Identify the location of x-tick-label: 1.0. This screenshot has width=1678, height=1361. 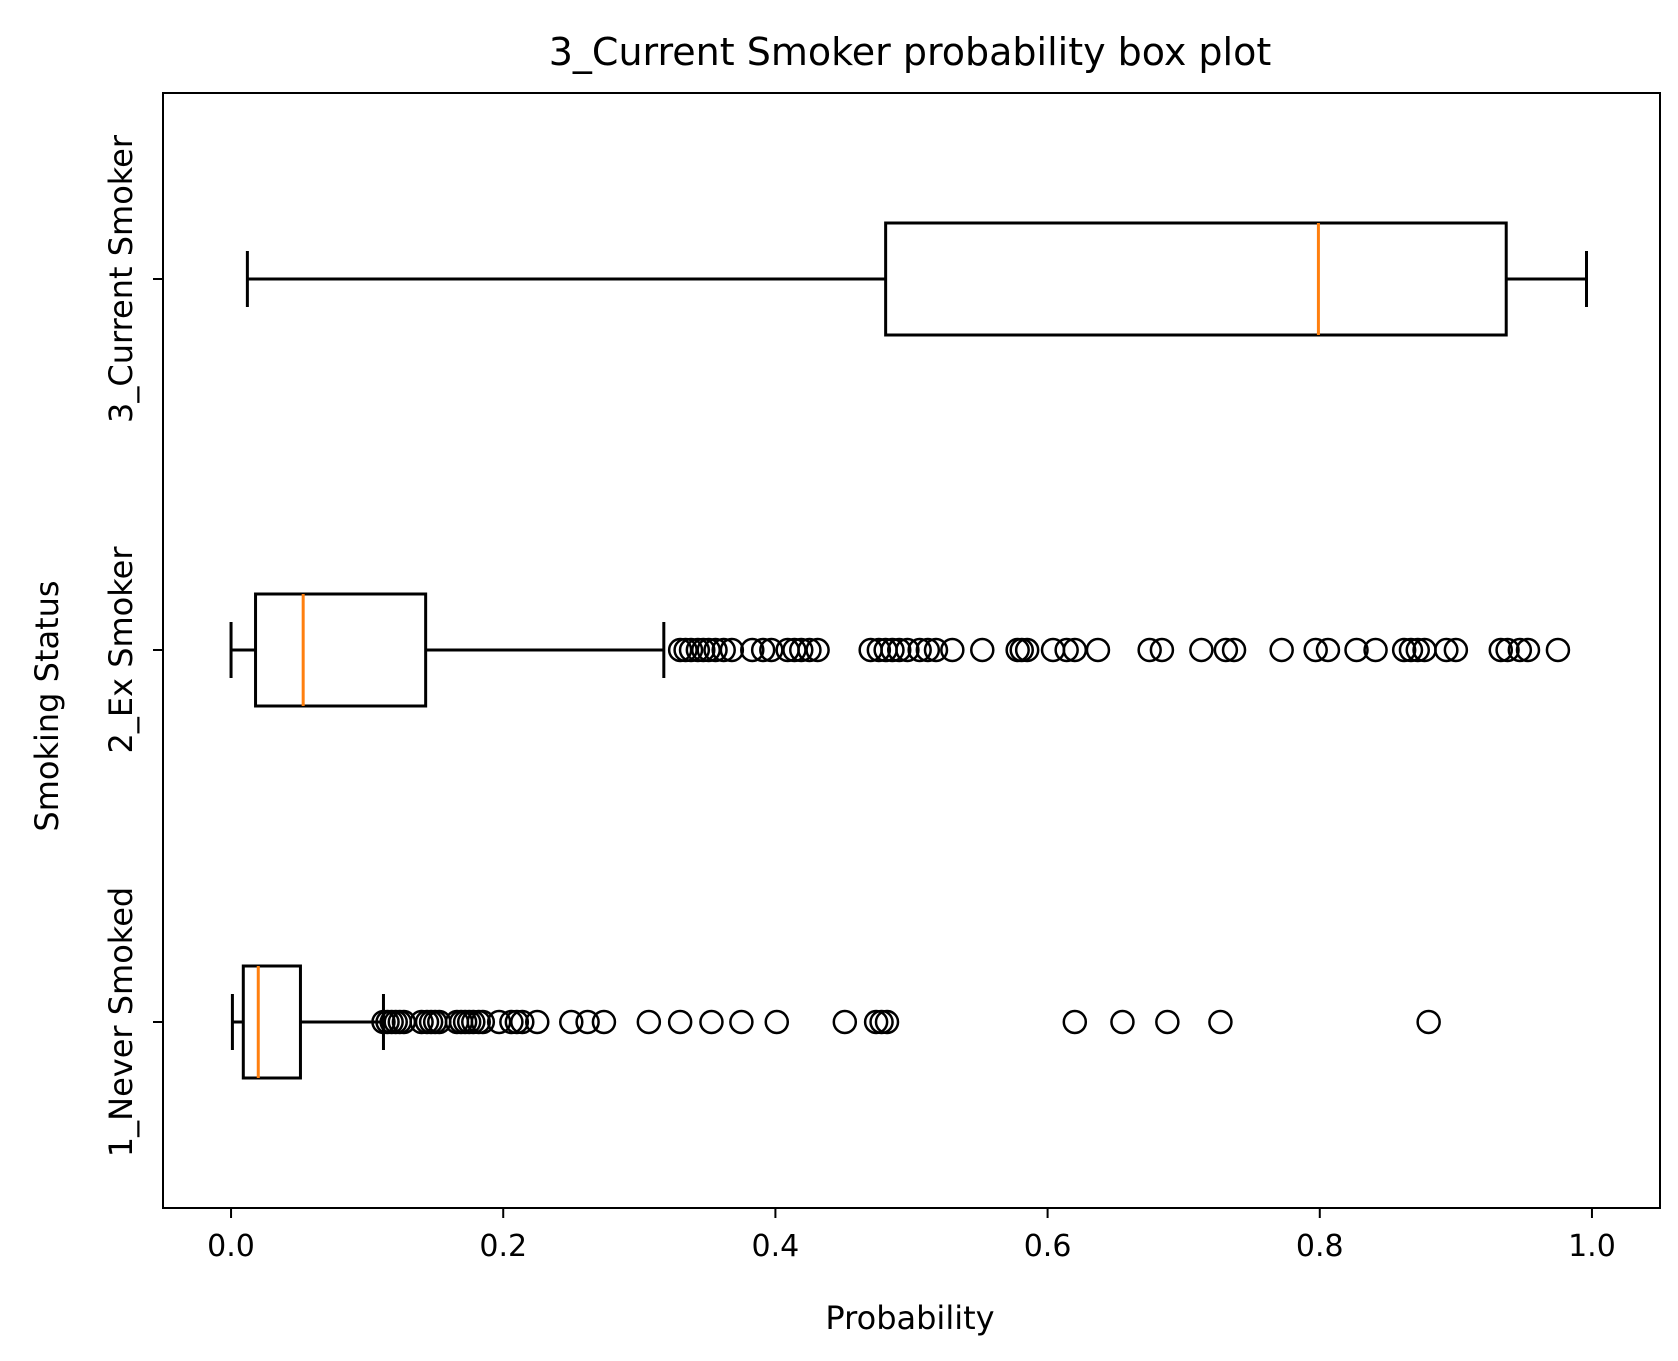
(1592, 1246).